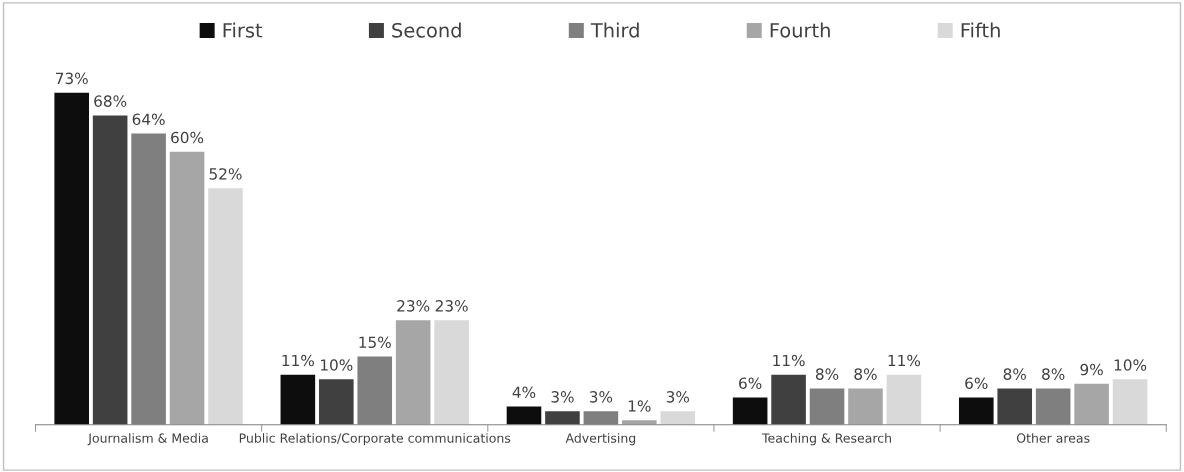  What do you see at coordinates (826, 439) in the screenshot?
I see `x-tick-label: Teaching & Research` at bounding box center [826, 439].